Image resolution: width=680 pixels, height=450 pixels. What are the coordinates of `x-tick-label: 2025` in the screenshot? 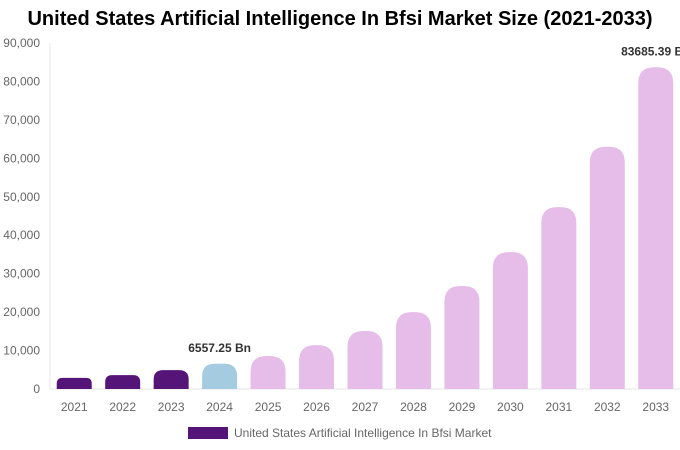 It's located at (268, 407).